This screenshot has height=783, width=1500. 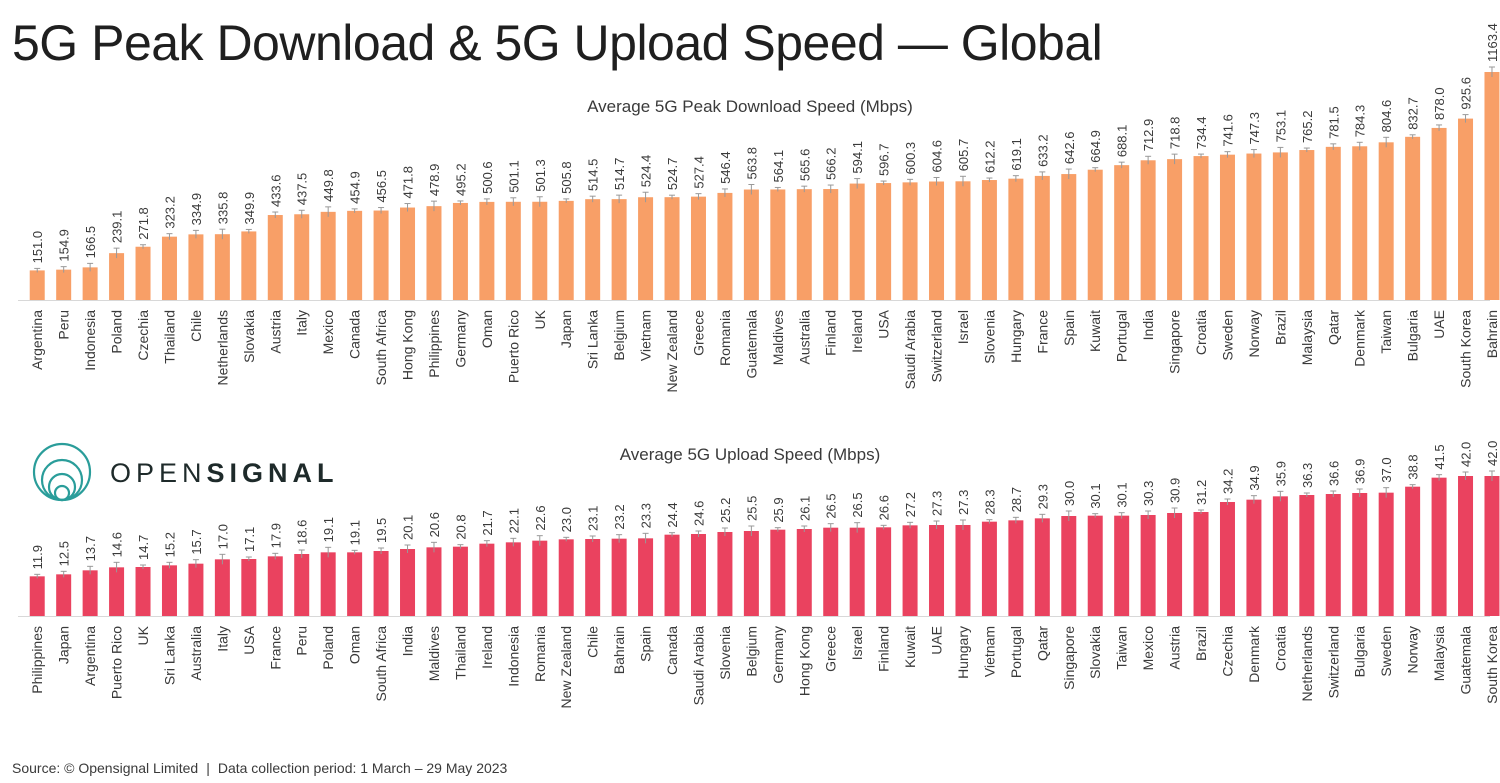 I want to click on data-label: 804.6, so click(x=1386, y=116).